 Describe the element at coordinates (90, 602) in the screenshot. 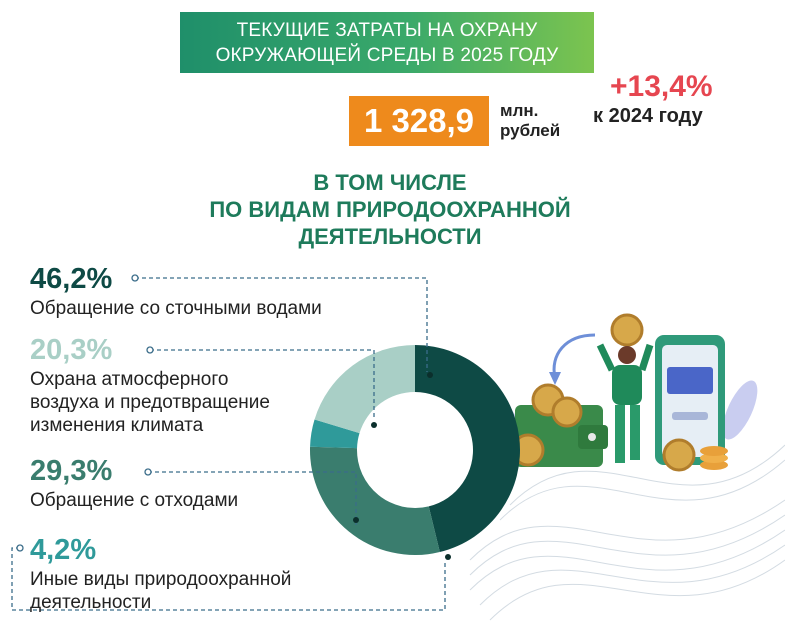

I see `category-label-4-2: деятельности` at that location.